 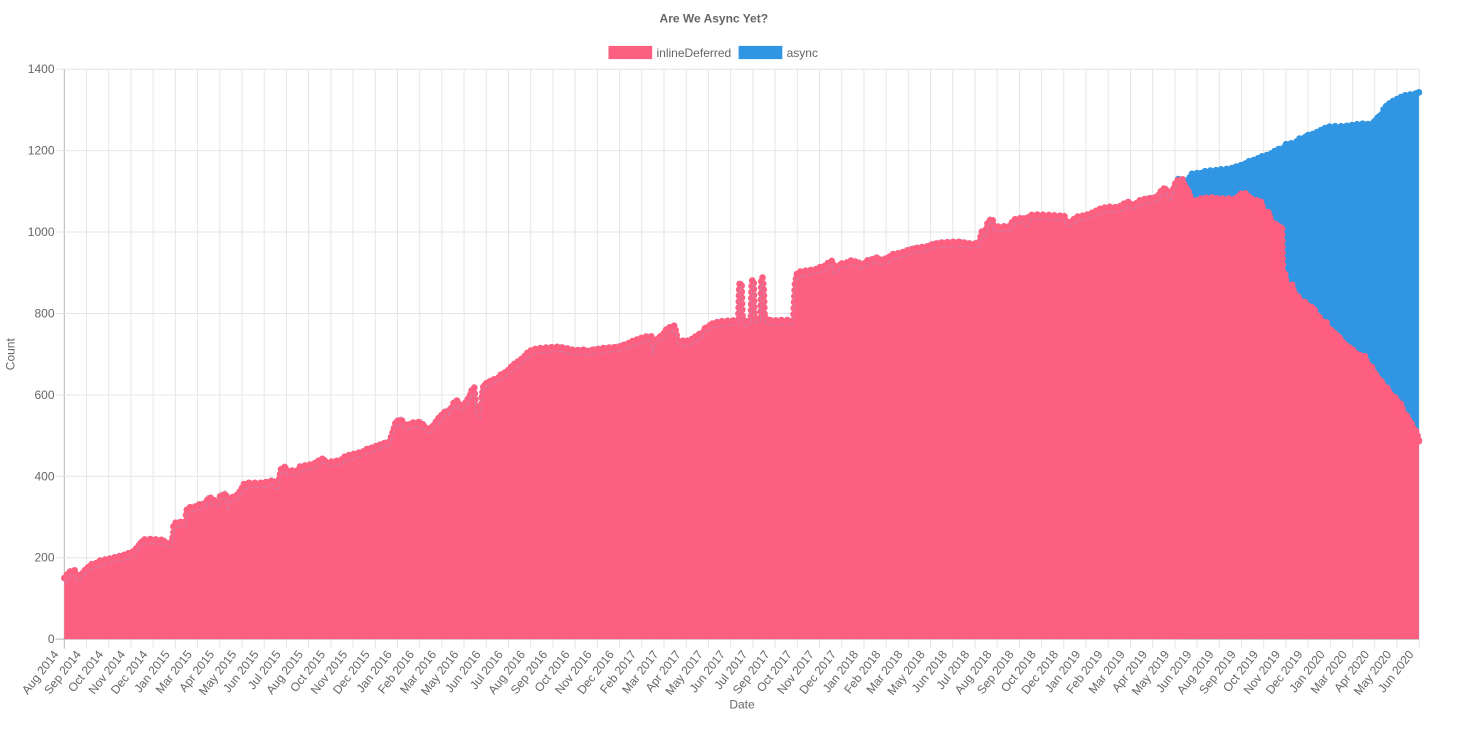 What do you see at coordinates (41, 69) in the screenshot?
I see `svg-text: 1400` at bounding box center [41, 69].